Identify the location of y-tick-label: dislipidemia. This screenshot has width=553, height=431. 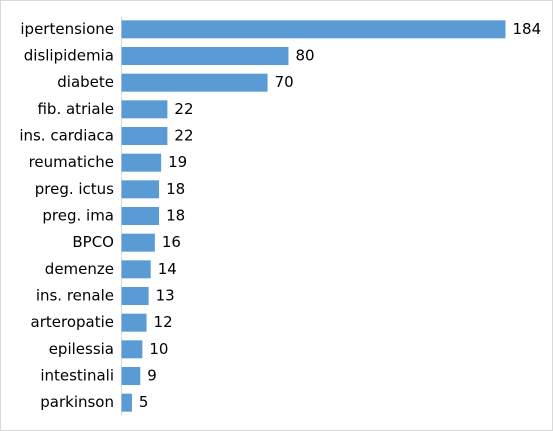
(69, 56).